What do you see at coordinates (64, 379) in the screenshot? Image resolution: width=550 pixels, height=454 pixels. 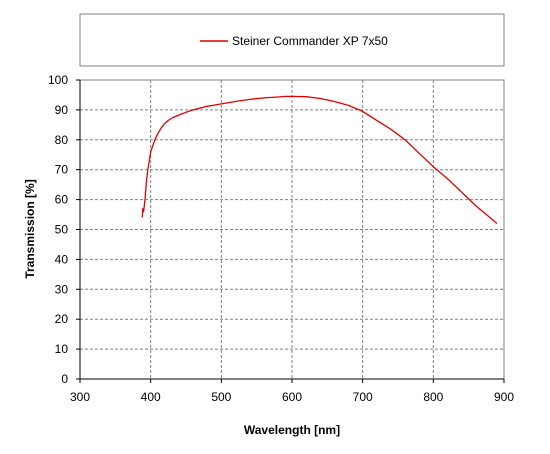 I see `y-tick-label-0: 0` at bounding box center [64, 379].